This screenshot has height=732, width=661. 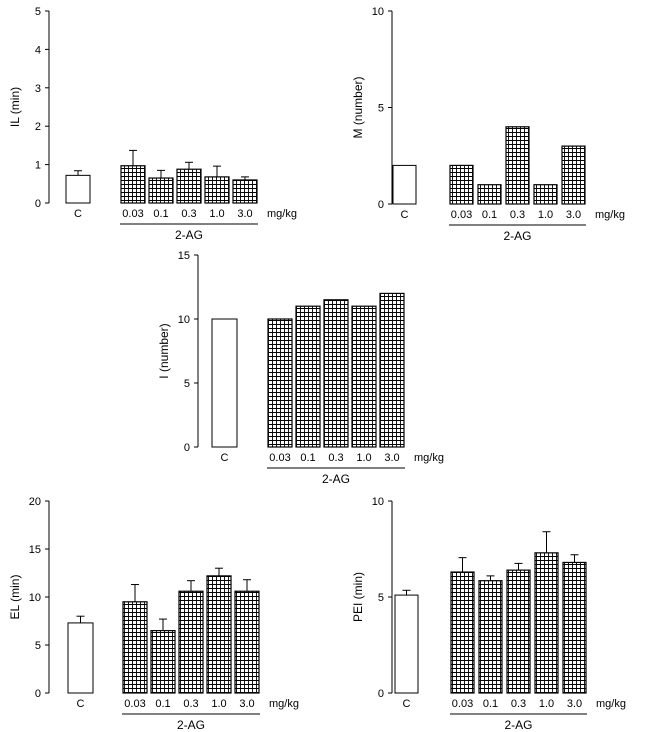 What do you see at coordinates (488, 124) in the screenshot?
I see `chart-m: 0 5 10 M (number) C 0.03 0.1 0.3 1.0 3.0 mg/kg 2-AG` at bounding box center [488, 124].